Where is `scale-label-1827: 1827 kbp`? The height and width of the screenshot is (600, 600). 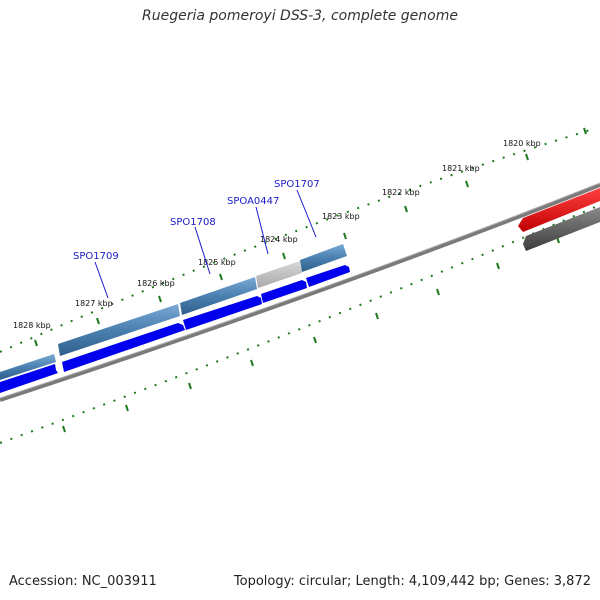
scale-label-1827: 1827 kbp is located at coordinates (94, 303).